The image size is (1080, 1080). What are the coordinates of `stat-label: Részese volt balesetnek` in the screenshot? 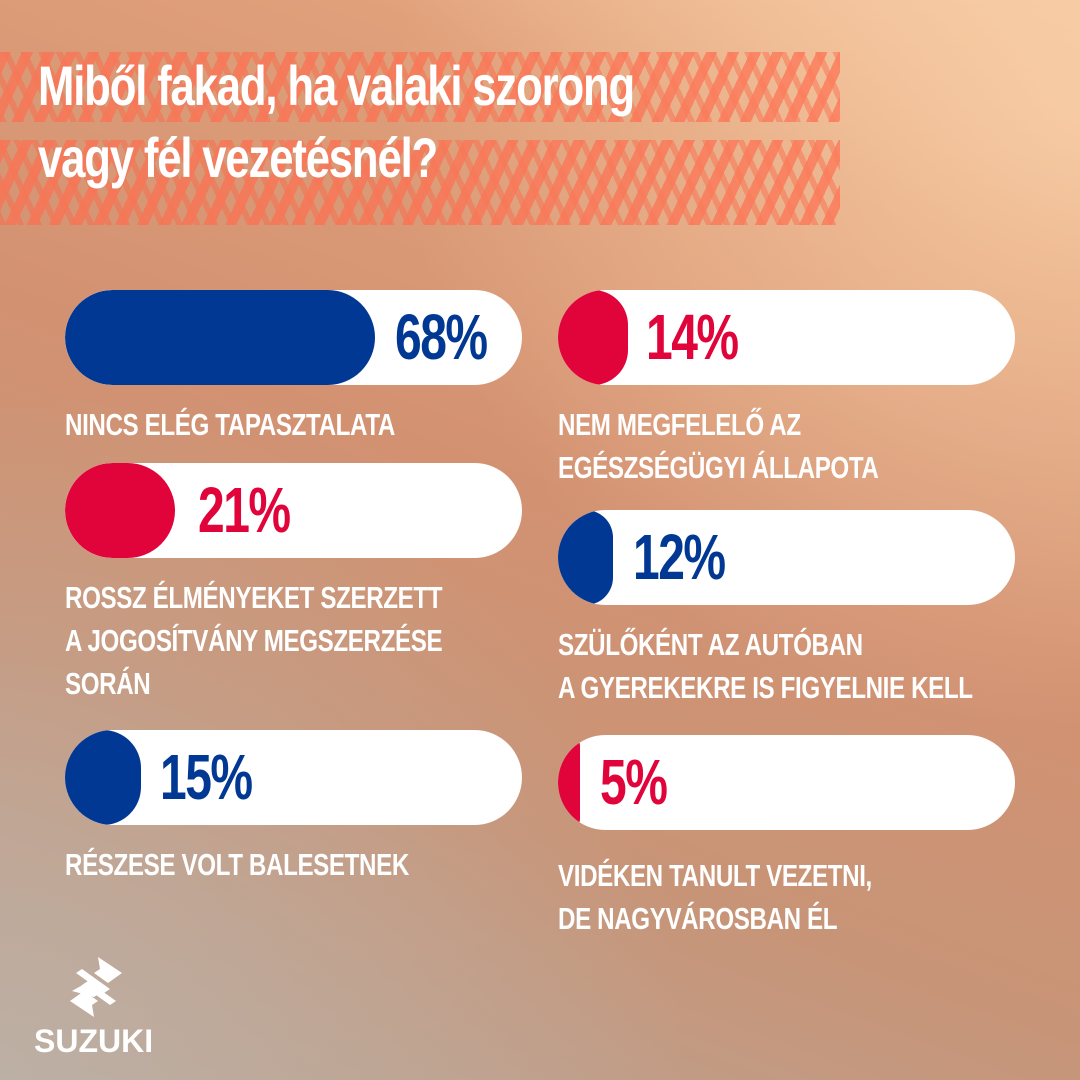 It's located at (237, 864).